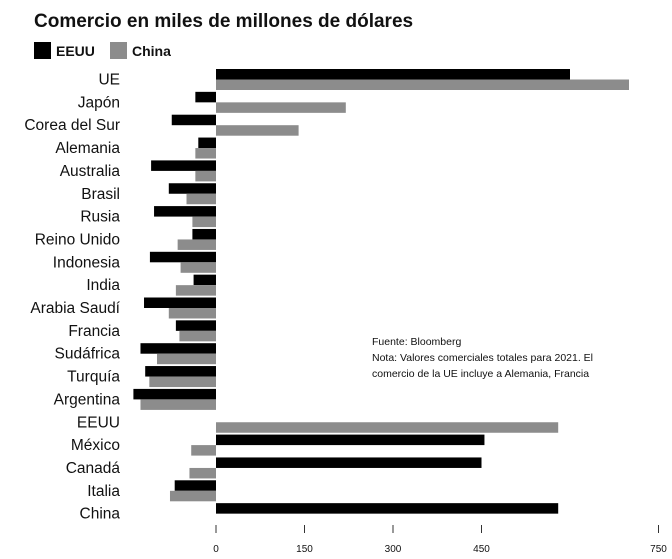 This screenshot has height=559, width=672. What do you see at coordinates (100, 194) in the screenshot?
I see `category-label-brasil: Brasil` at bounding box center [100, 194].